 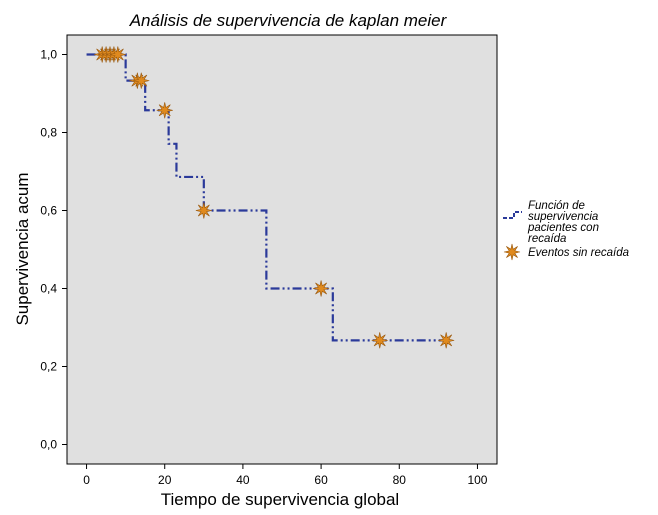 I want to click on x-tick-label: 80, so click(x=400, y=480).